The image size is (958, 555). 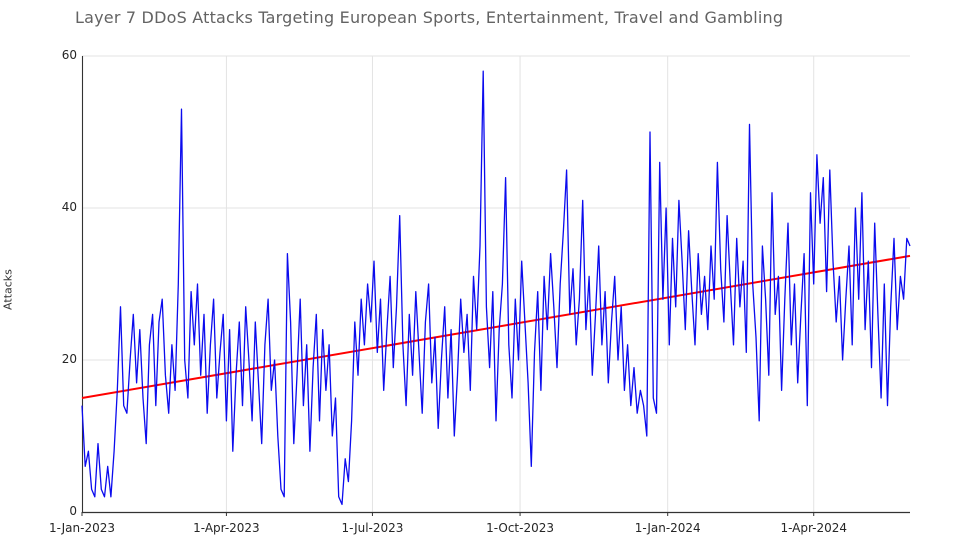 I want to click on x-tick-label: 1-Jan-2023, so click(x=82, y=528).